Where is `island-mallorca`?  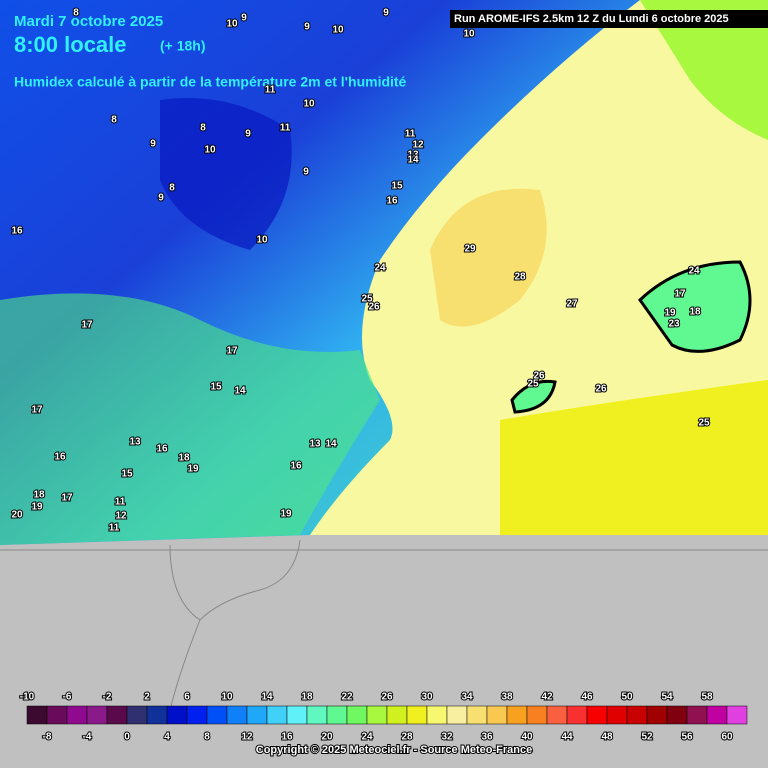
island-mallorca is located at coordinates (695, 306).